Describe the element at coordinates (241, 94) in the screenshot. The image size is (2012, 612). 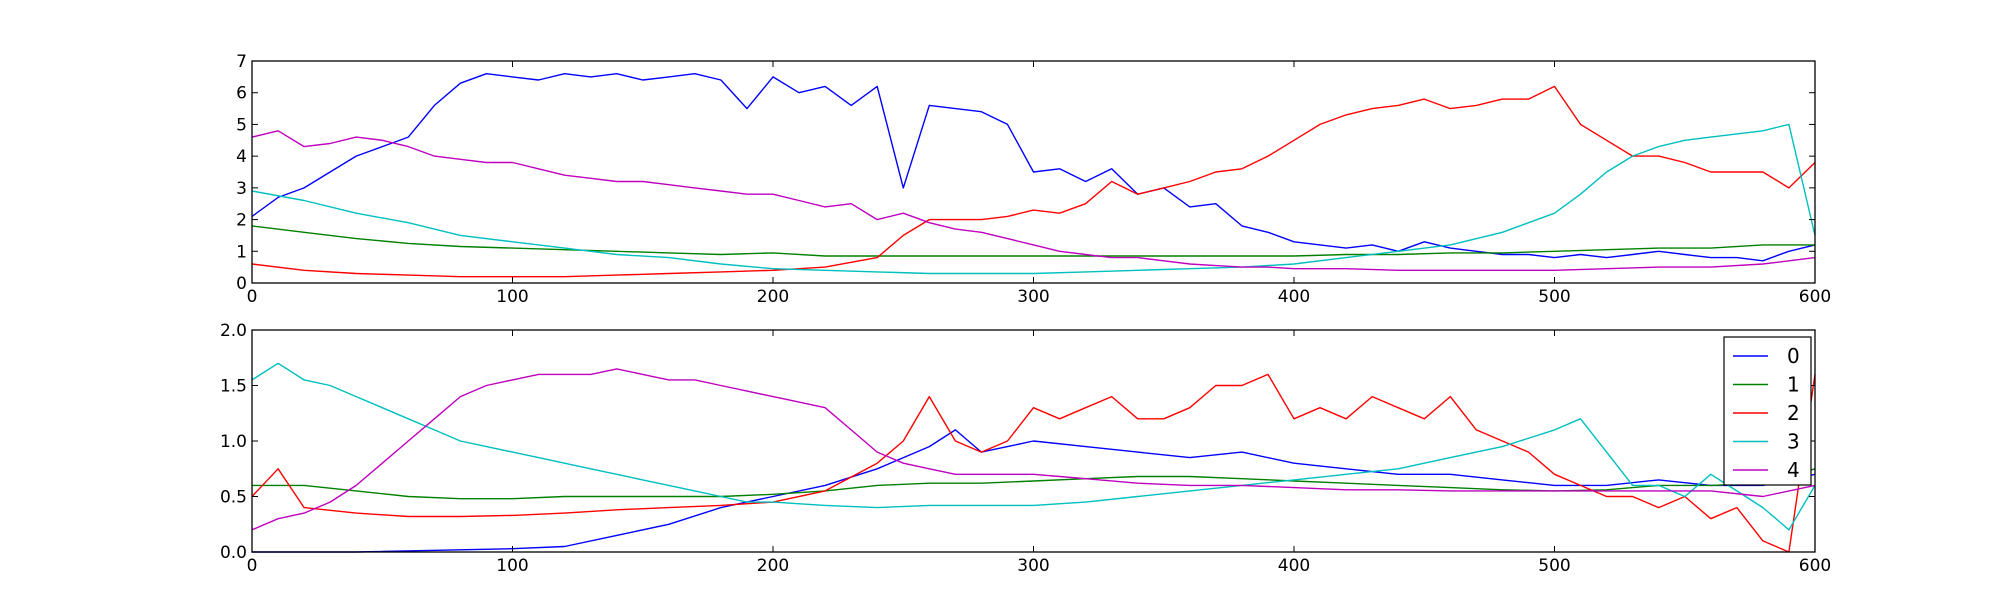
I see `y-tick-label: 6` at that location.